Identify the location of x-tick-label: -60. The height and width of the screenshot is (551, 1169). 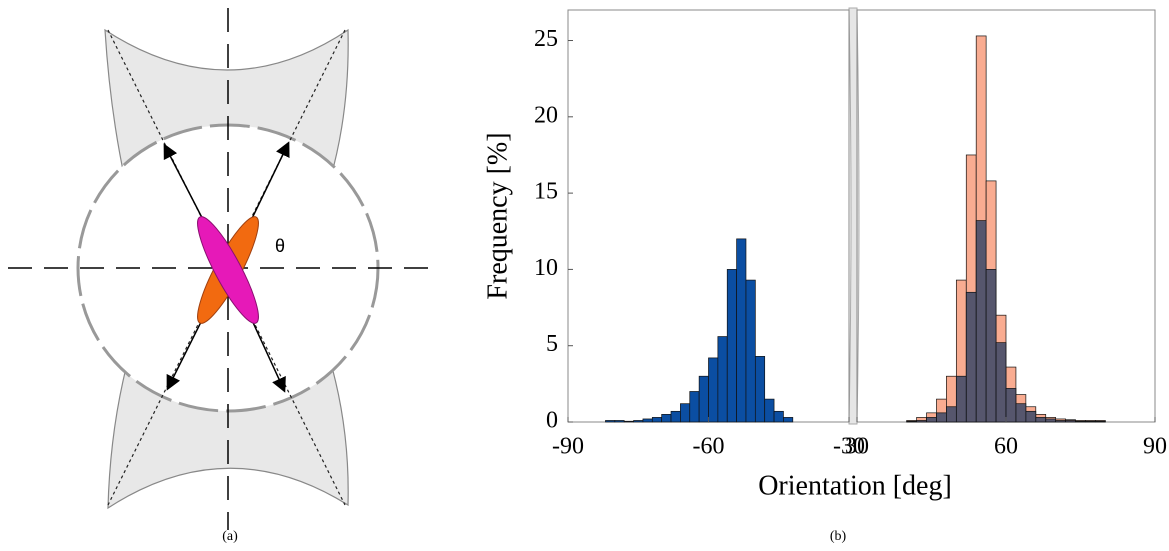
(709, 447).